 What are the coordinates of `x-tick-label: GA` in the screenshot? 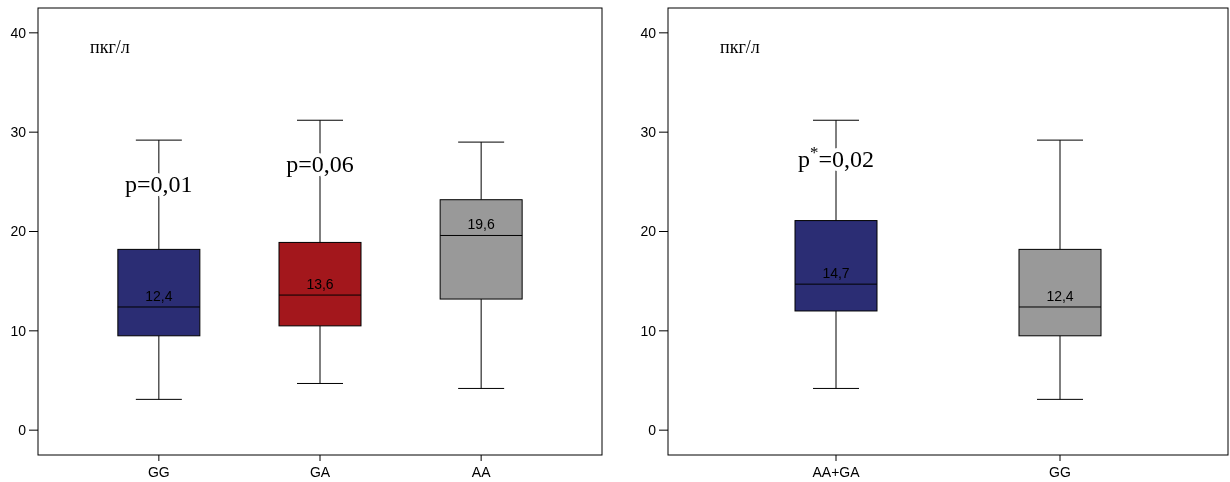 It's located at (320, 472).